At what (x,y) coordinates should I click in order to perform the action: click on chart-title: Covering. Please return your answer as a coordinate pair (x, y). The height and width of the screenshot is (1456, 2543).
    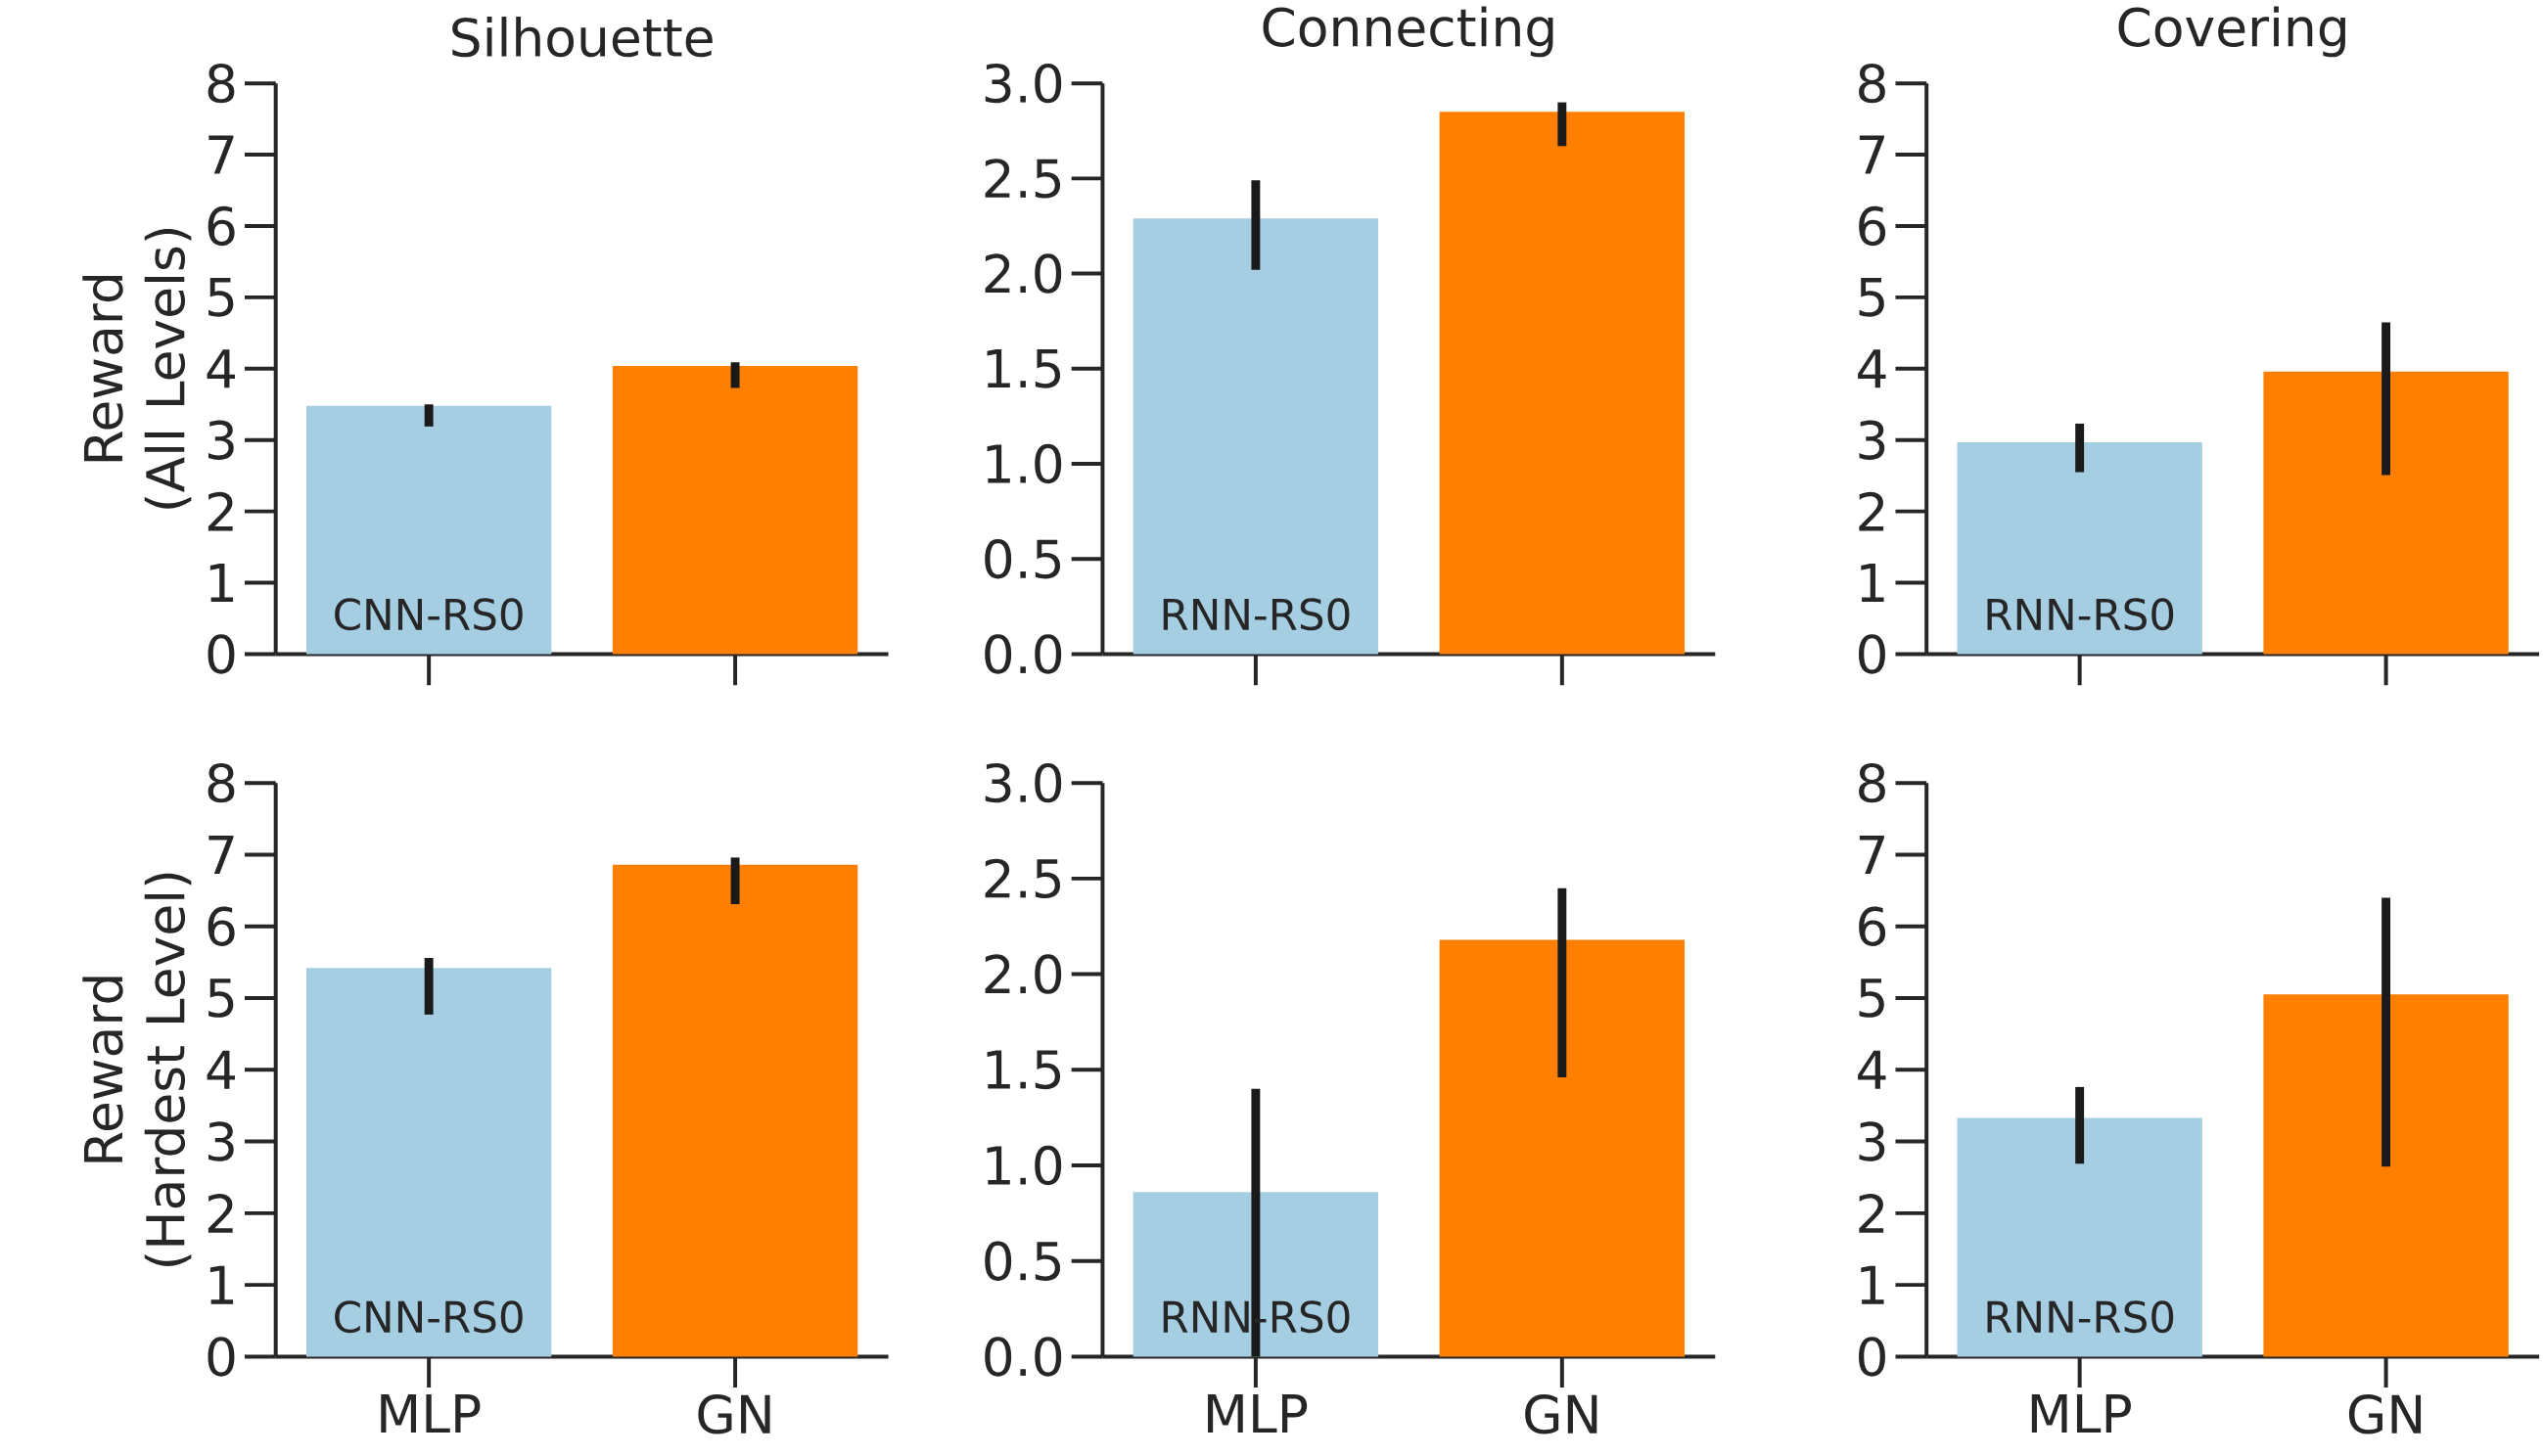
    Looking at the image, I should click on (2231, 32).